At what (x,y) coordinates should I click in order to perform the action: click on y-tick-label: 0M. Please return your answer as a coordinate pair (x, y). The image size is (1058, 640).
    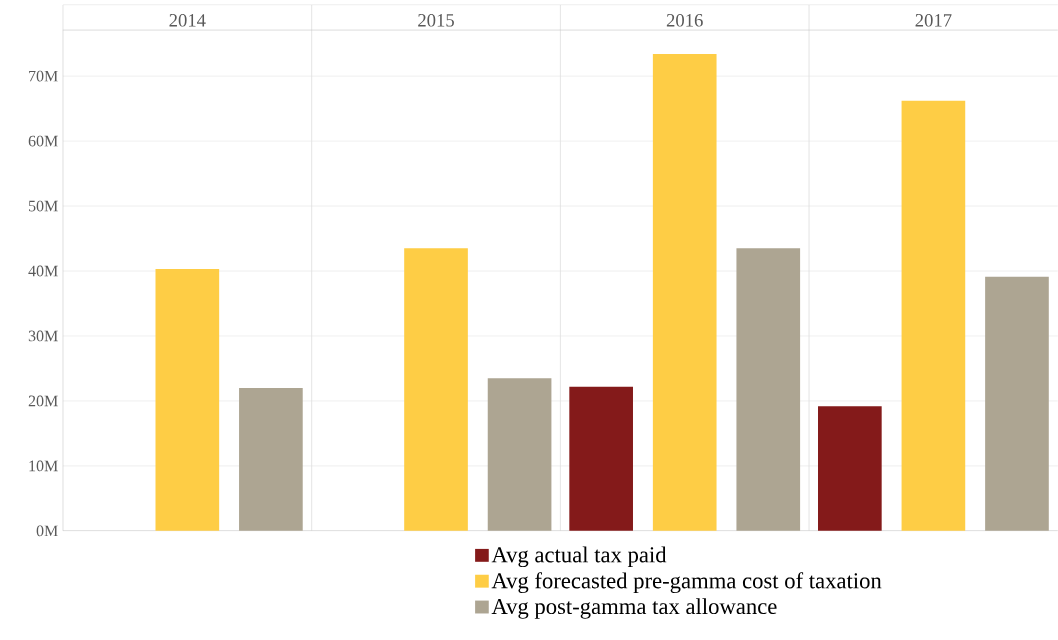
    Looking at the image, I should click on (47, 531).